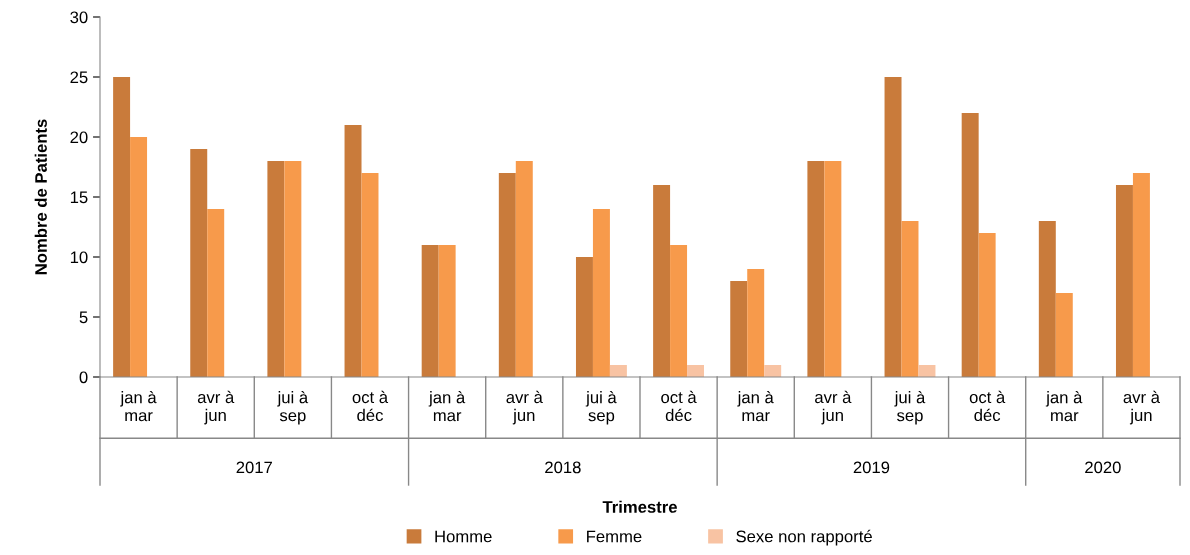 The width and height of the screenshot is (1190, 555). What do you see at coordinates (871, 467) in the screenshot?
I see `text: 2019` at bounding box center [871, 467].